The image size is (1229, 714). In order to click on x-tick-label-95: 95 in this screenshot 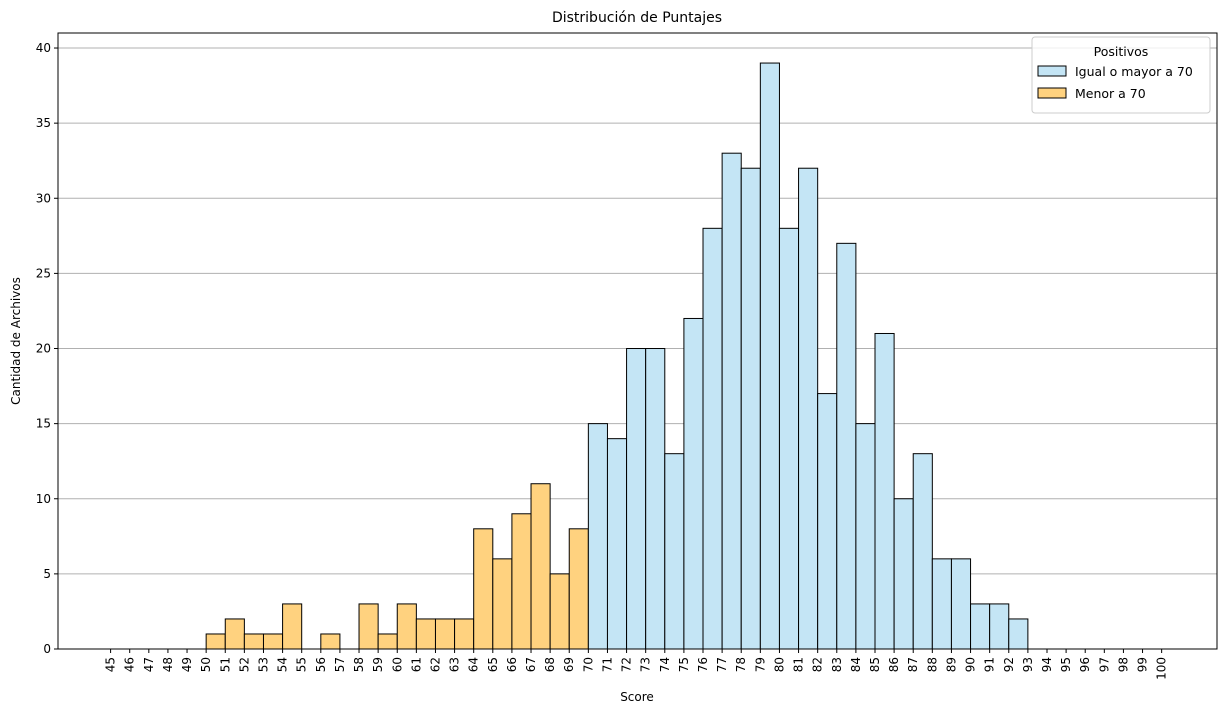, I will do `click(1066, 664)`.